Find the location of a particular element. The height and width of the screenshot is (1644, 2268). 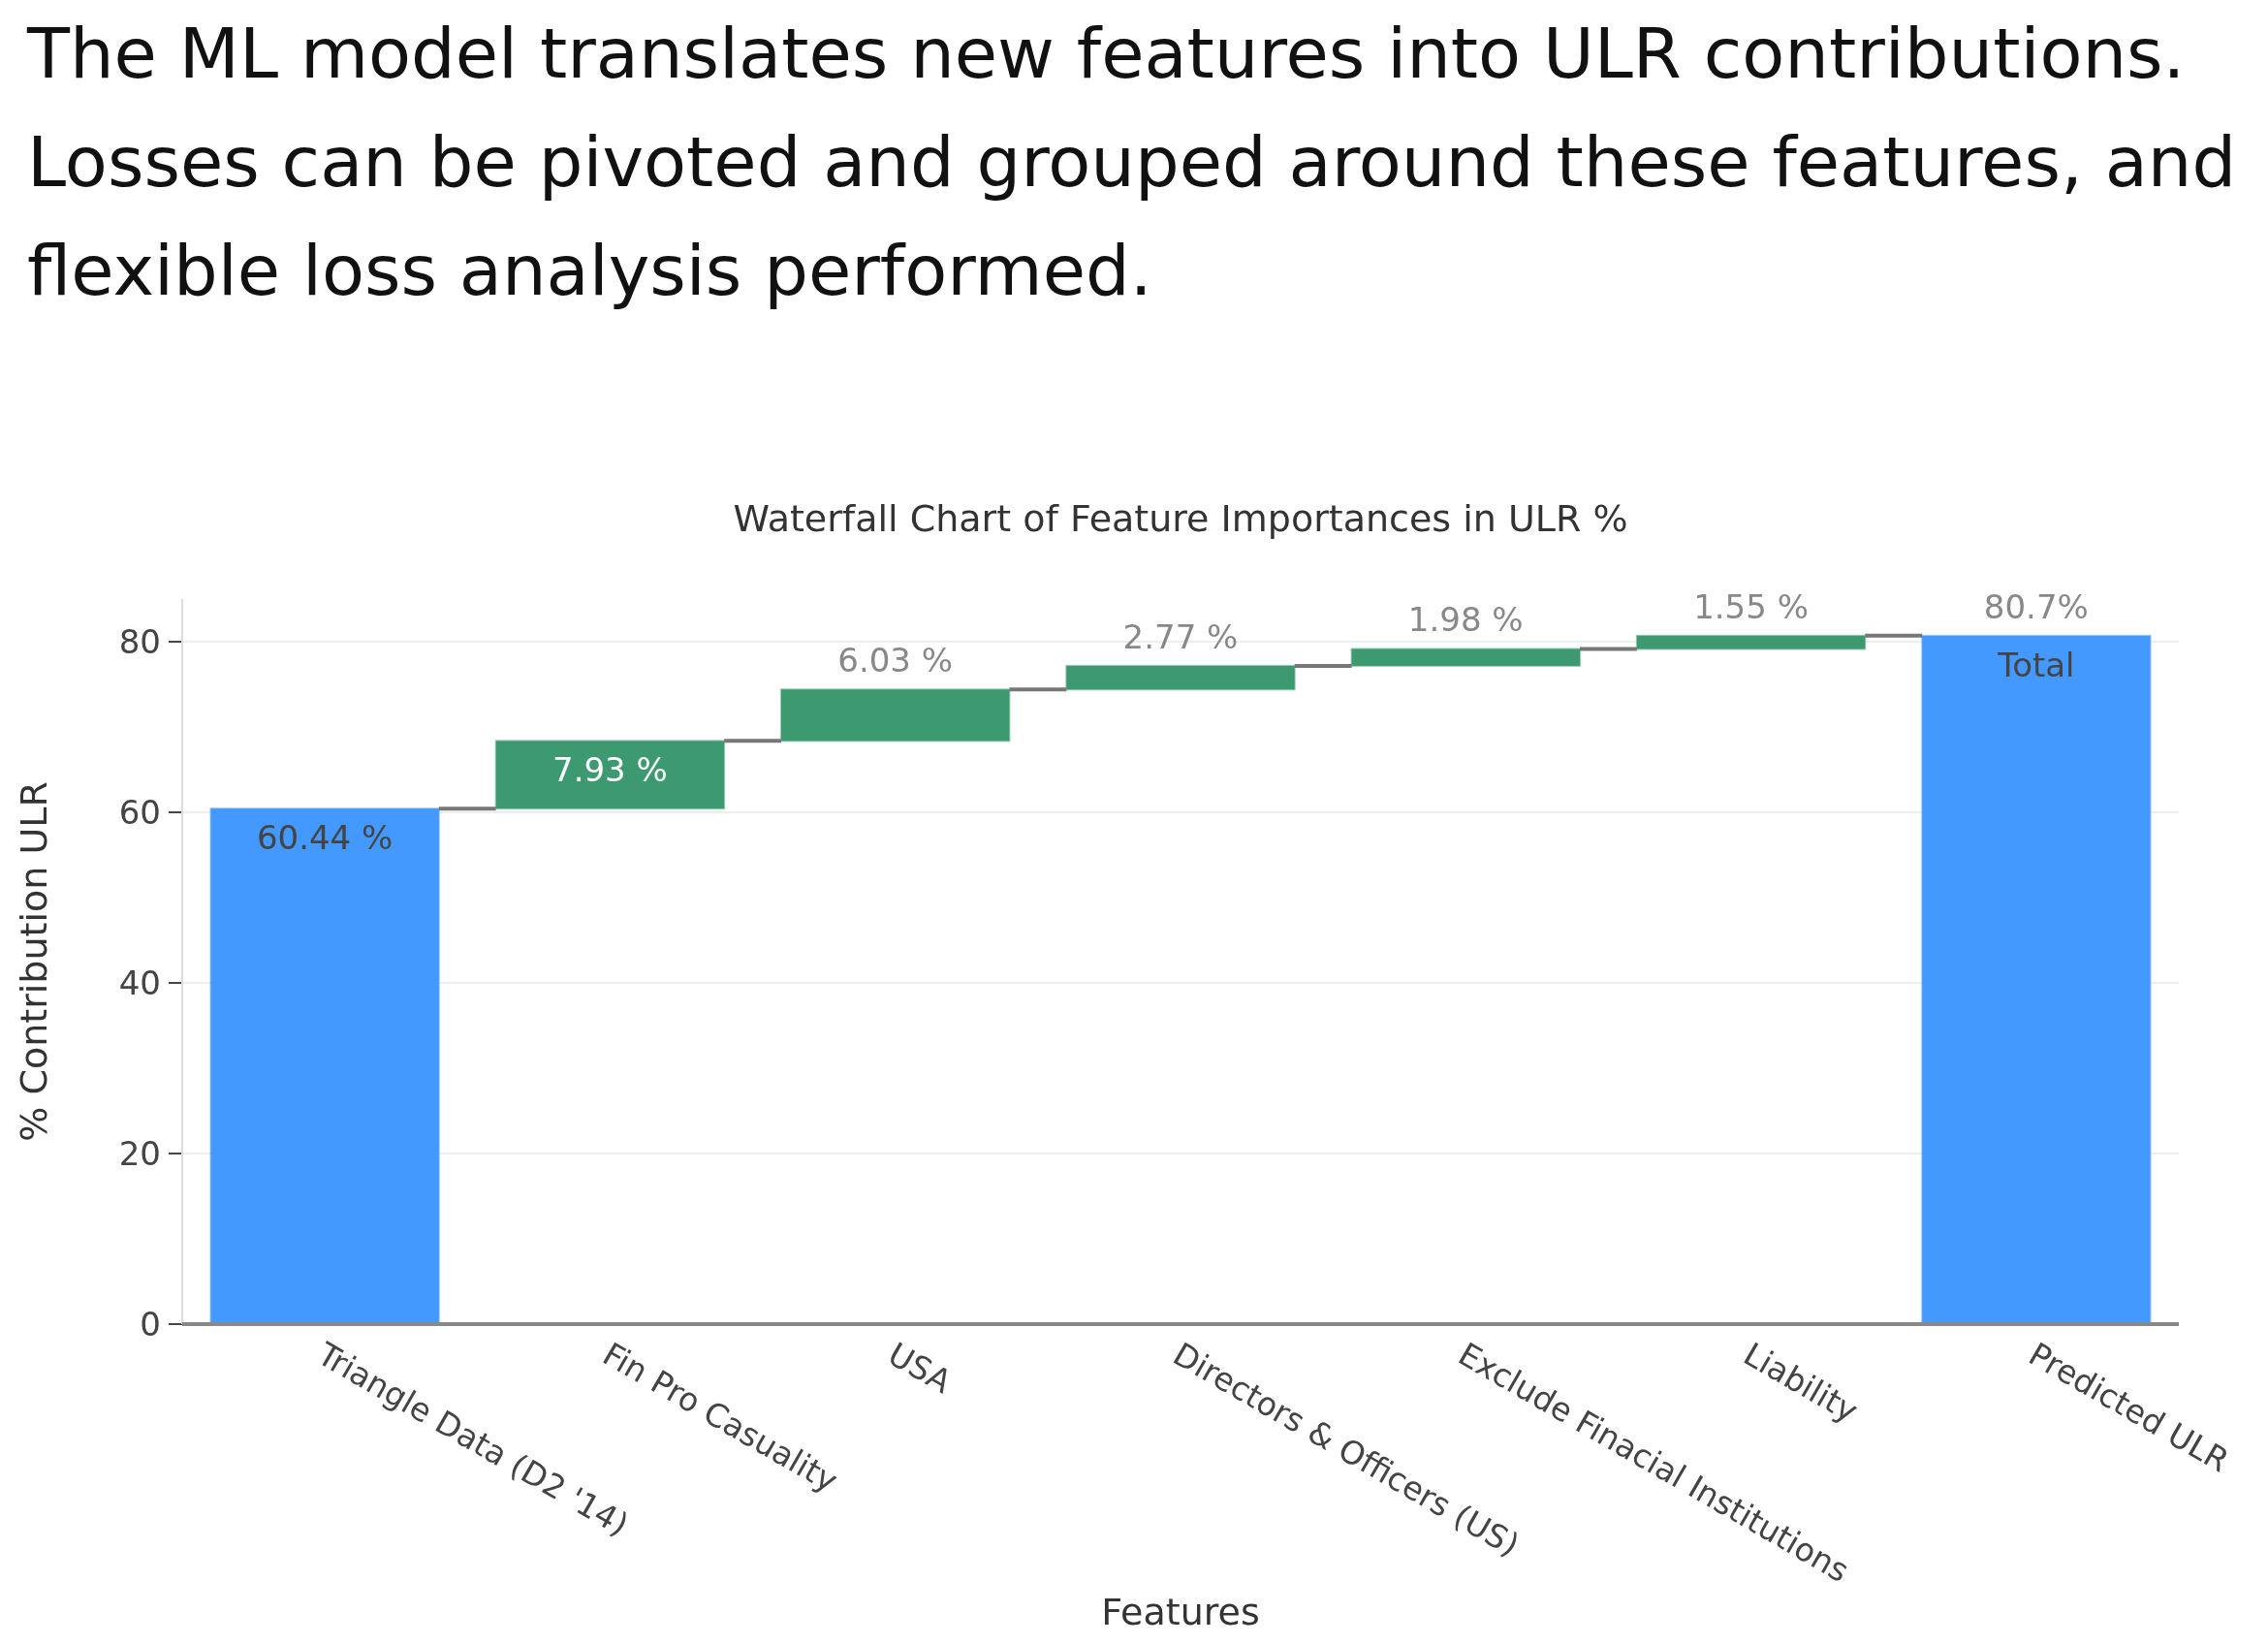

data-label: 7.93 % is located at coordinates (610, 770).